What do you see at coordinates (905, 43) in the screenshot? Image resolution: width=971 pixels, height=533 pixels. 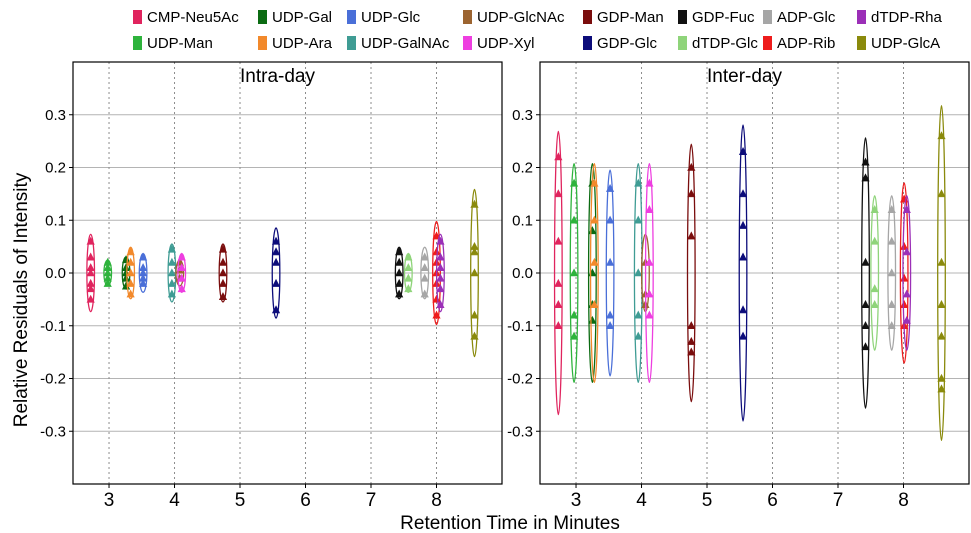 I see `legend-label-udp-glca: UDP-GlcA` at bounding box center [905, 43].